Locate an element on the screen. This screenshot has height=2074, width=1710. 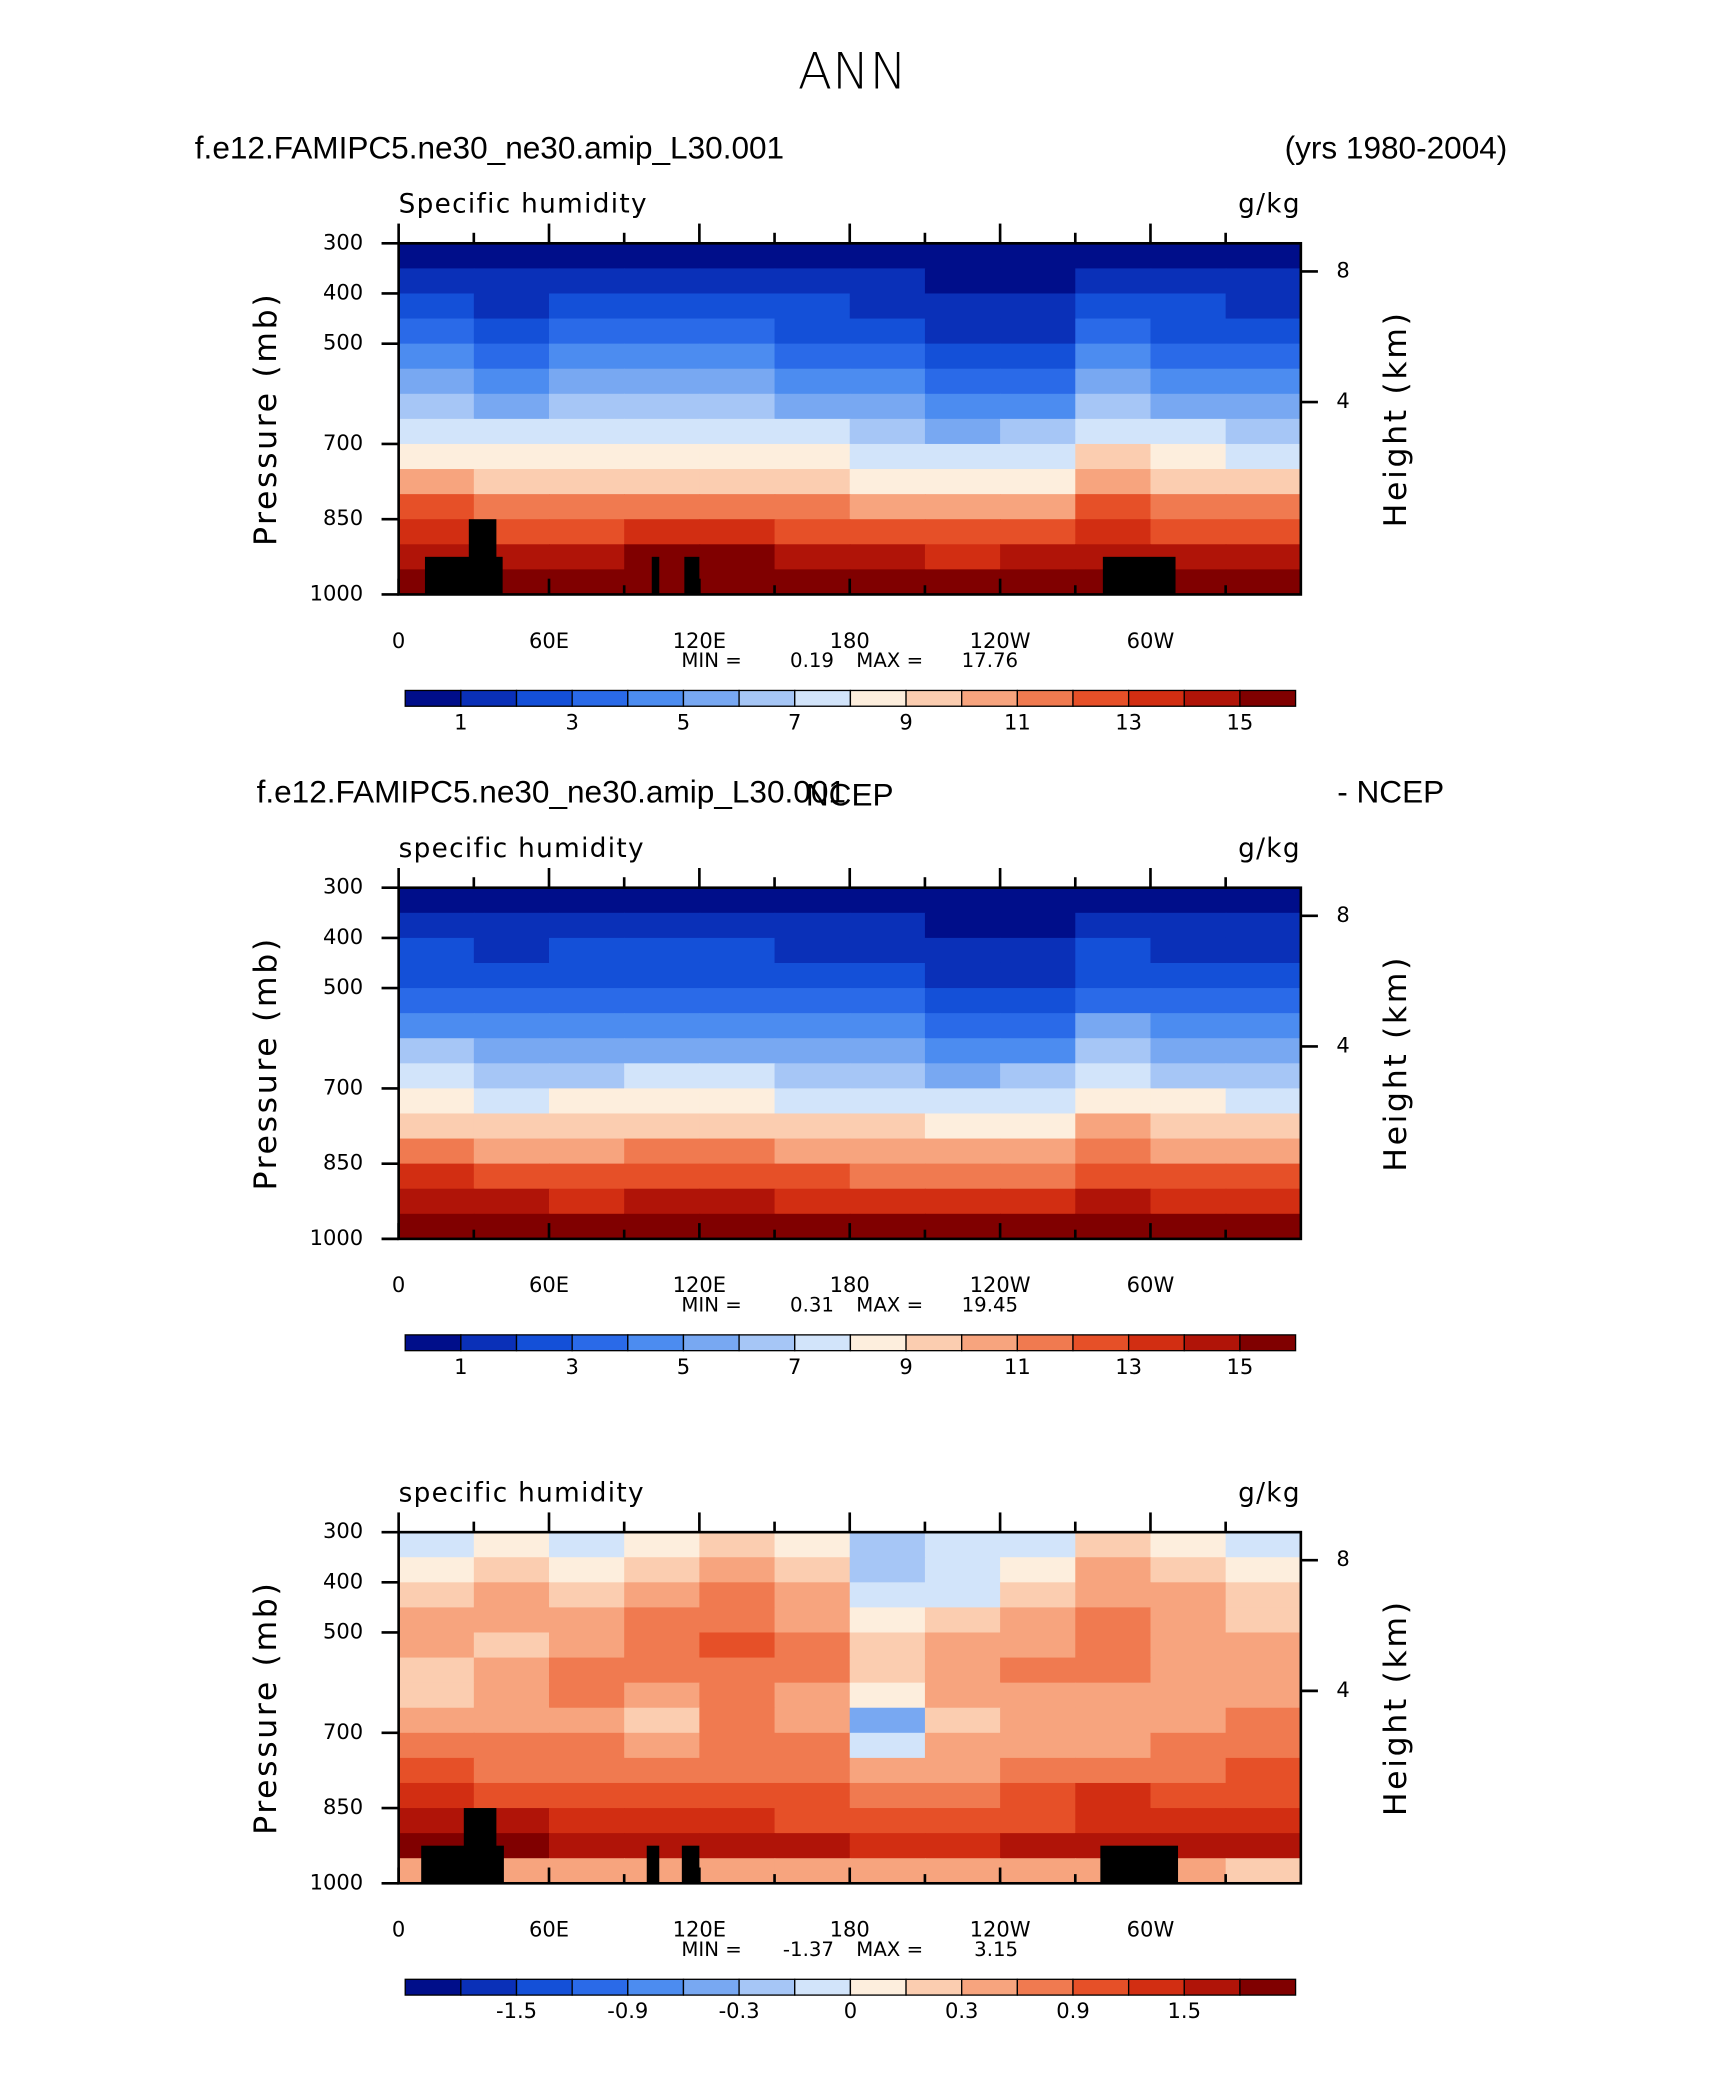
x-tick-label: 120E is located at coordinates (699, 640).